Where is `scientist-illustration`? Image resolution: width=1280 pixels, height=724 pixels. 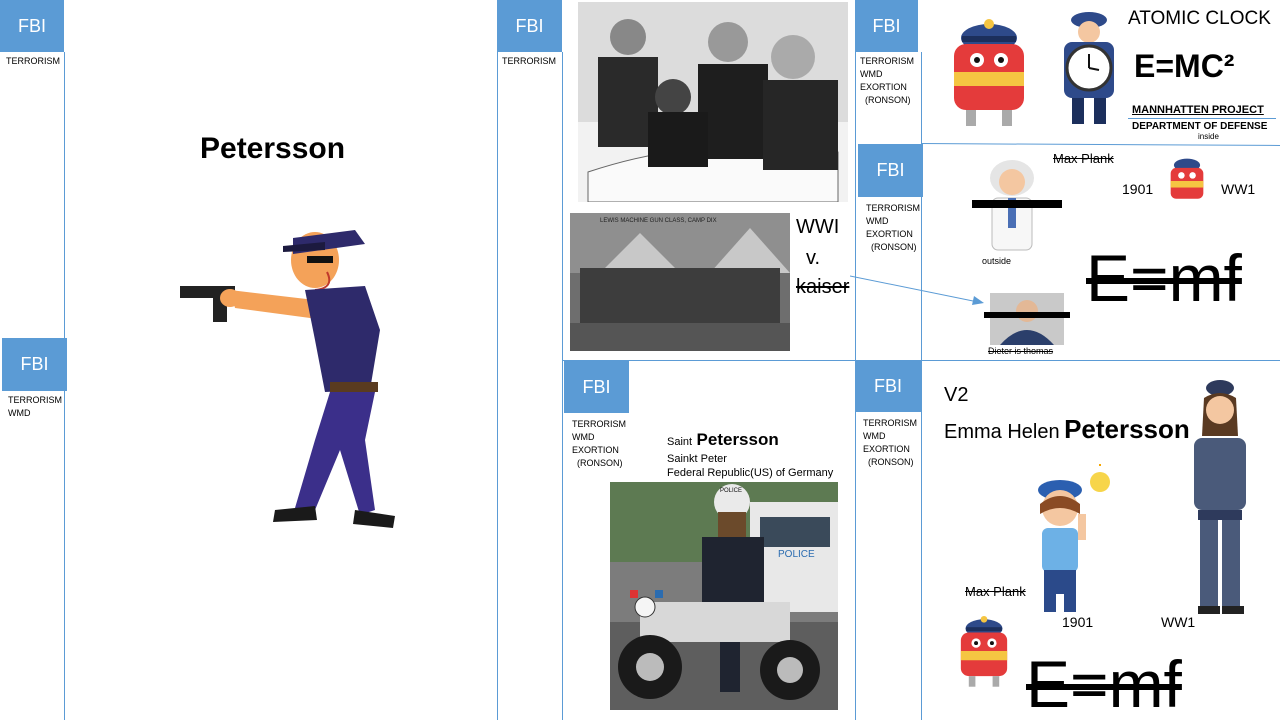
scientist-illustration is located at coordinates (1012, 205).